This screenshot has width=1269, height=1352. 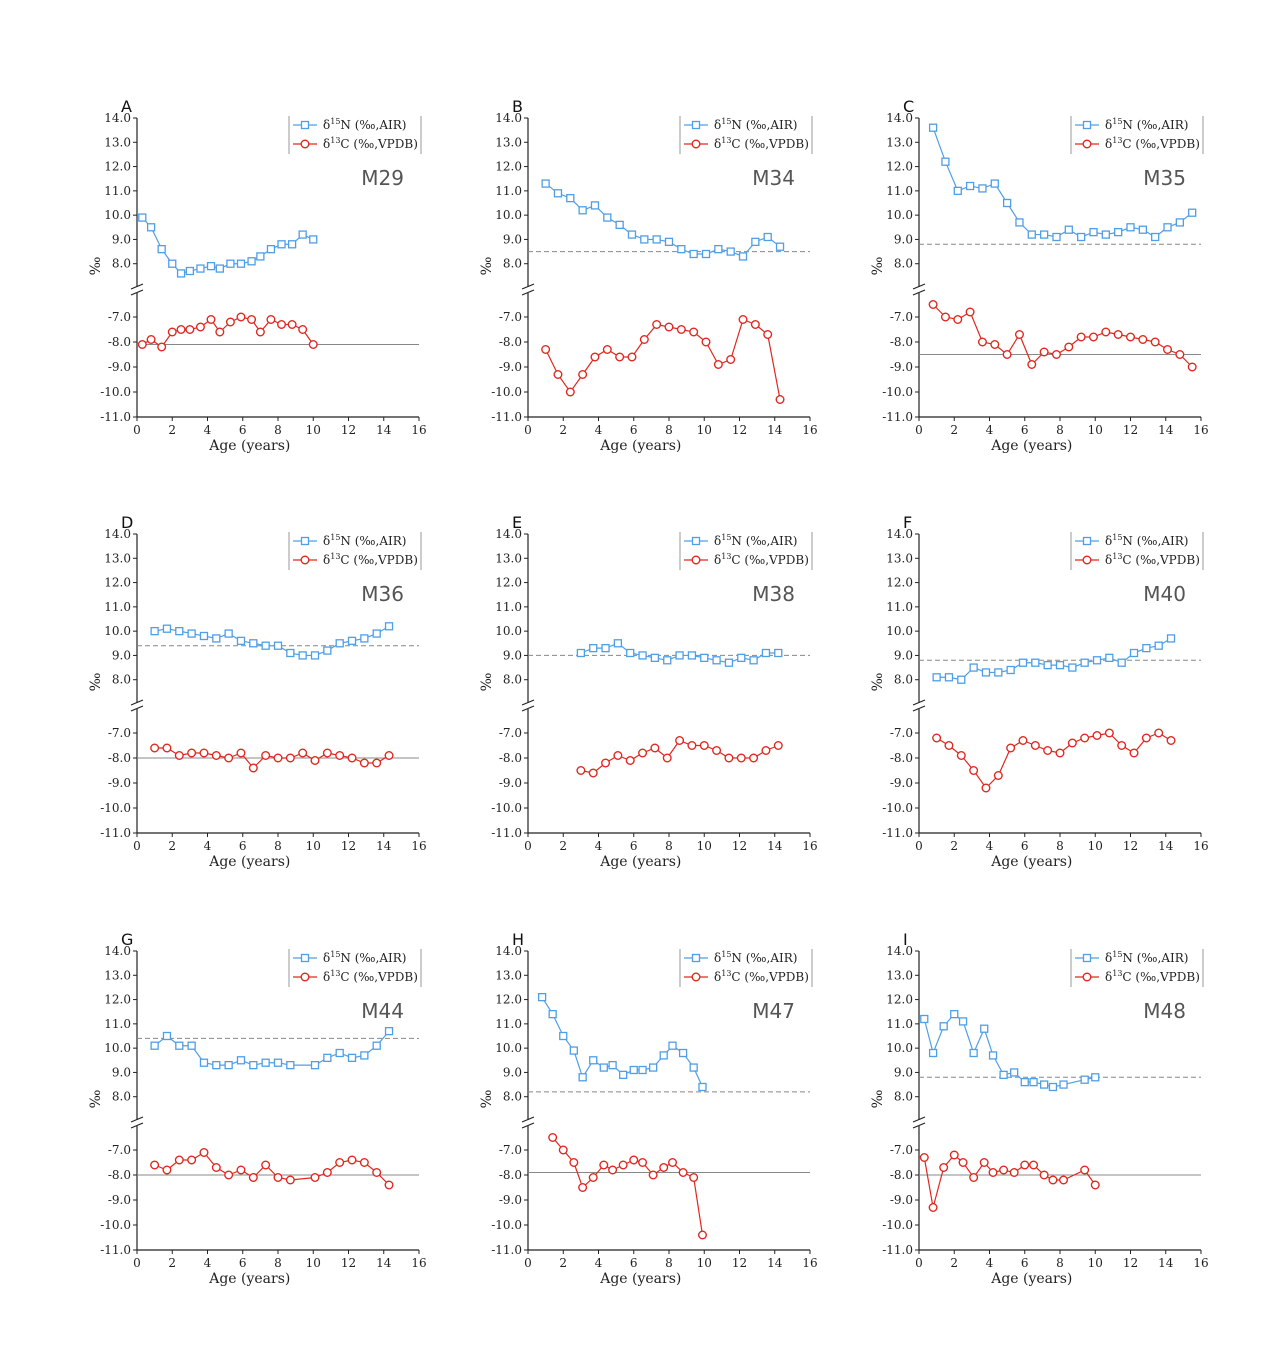 I want to click on y-tick-label: 13.0, so click(x=117, y=975).